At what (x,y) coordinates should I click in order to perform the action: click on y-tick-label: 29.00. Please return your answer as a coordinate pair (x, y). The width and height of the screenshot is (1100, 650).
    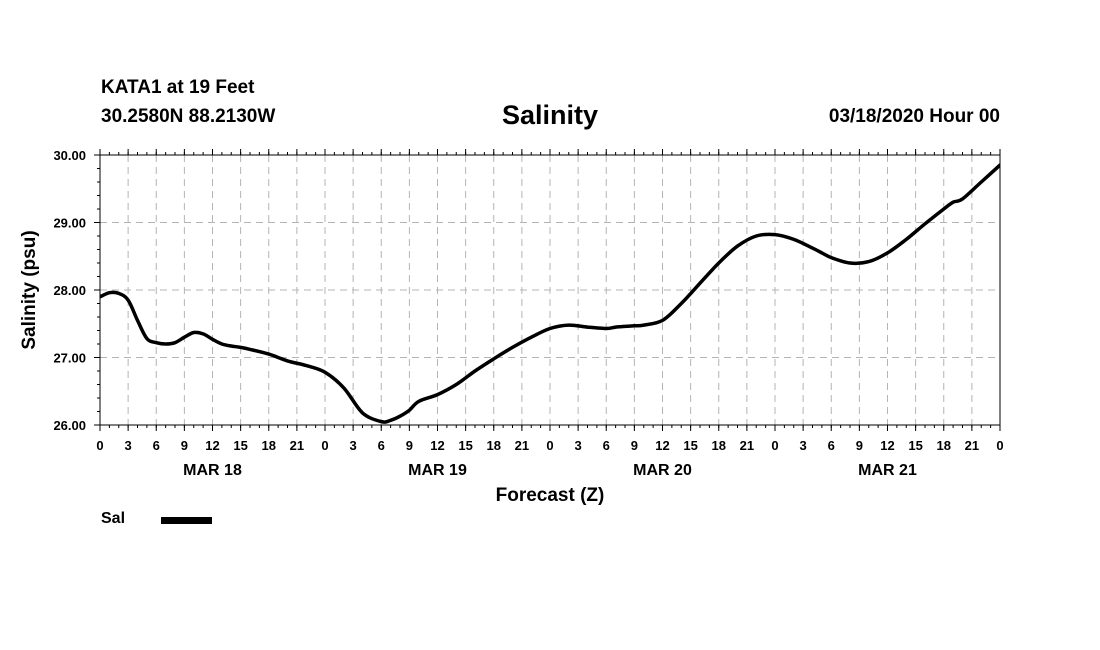
    Looking at the image, I should click on (69, 223).